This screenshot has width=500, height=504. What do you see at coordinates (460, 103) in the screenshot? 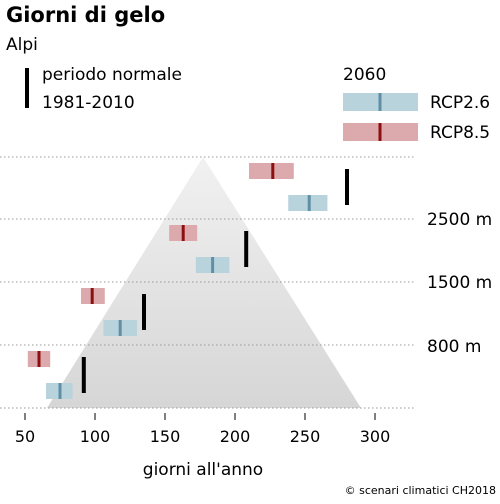
I see `legend-rcp26-label: RCP2.6` at bounding box center [460, 103].